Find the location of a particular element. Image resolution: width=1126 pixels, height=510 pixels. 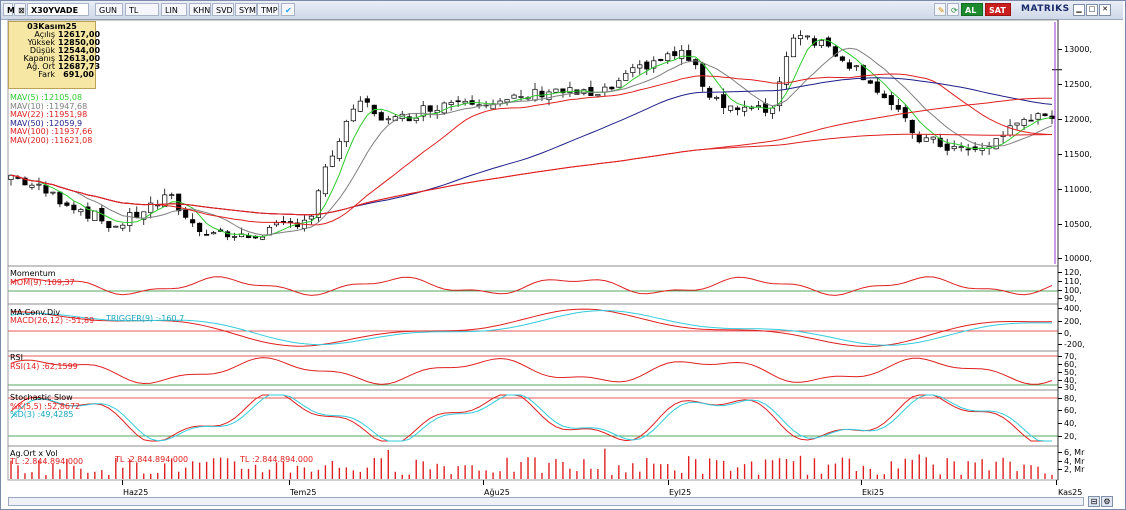

x-label: Eki25 is located at coordinates (873, 492).